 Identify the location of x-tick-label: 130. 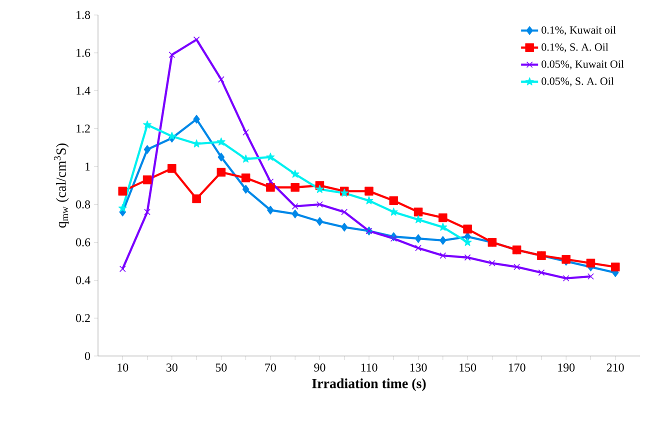
(418, 368).